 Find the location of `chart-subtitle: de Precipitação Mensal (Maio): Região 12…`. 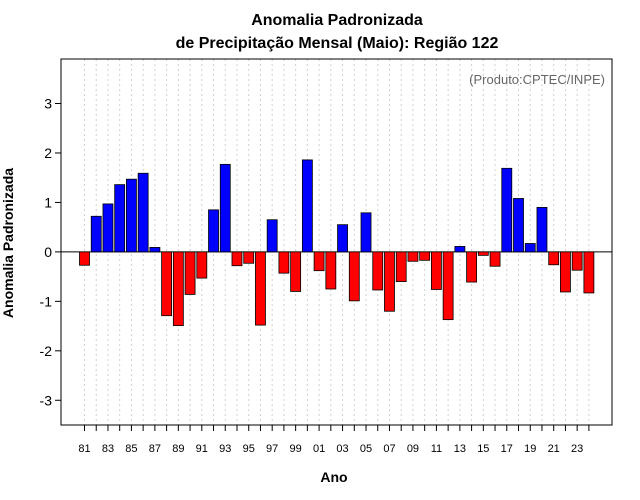

chart-subtitle: de Precipitação Mensal (Maio): Região 12… is located at coordinates (337, 43).